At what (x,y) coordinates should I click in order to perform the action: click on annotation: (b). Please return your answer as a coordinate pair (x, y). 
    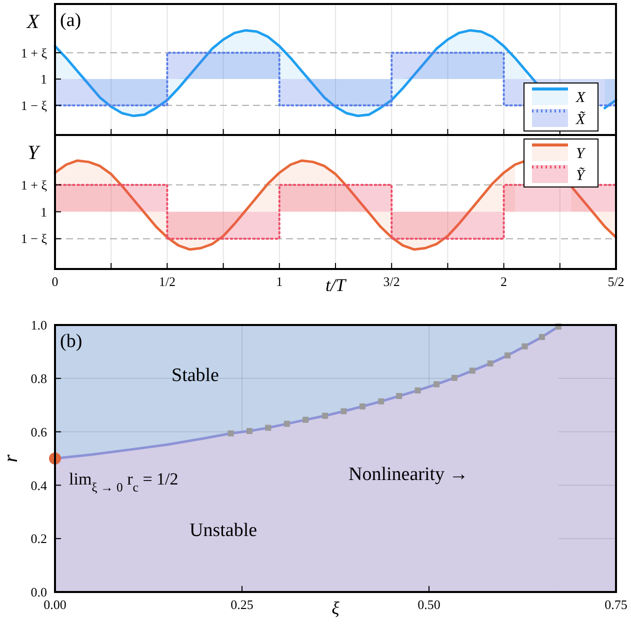
    Looking at the image, I should click on (71, 341).